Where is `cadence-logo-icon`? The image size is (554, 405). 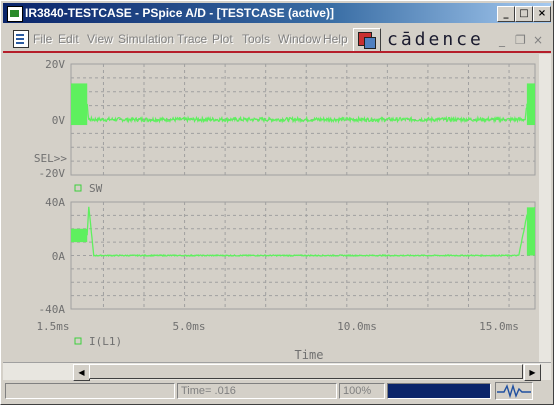
cadence-logo-icon is located at coordinates (367, 40).